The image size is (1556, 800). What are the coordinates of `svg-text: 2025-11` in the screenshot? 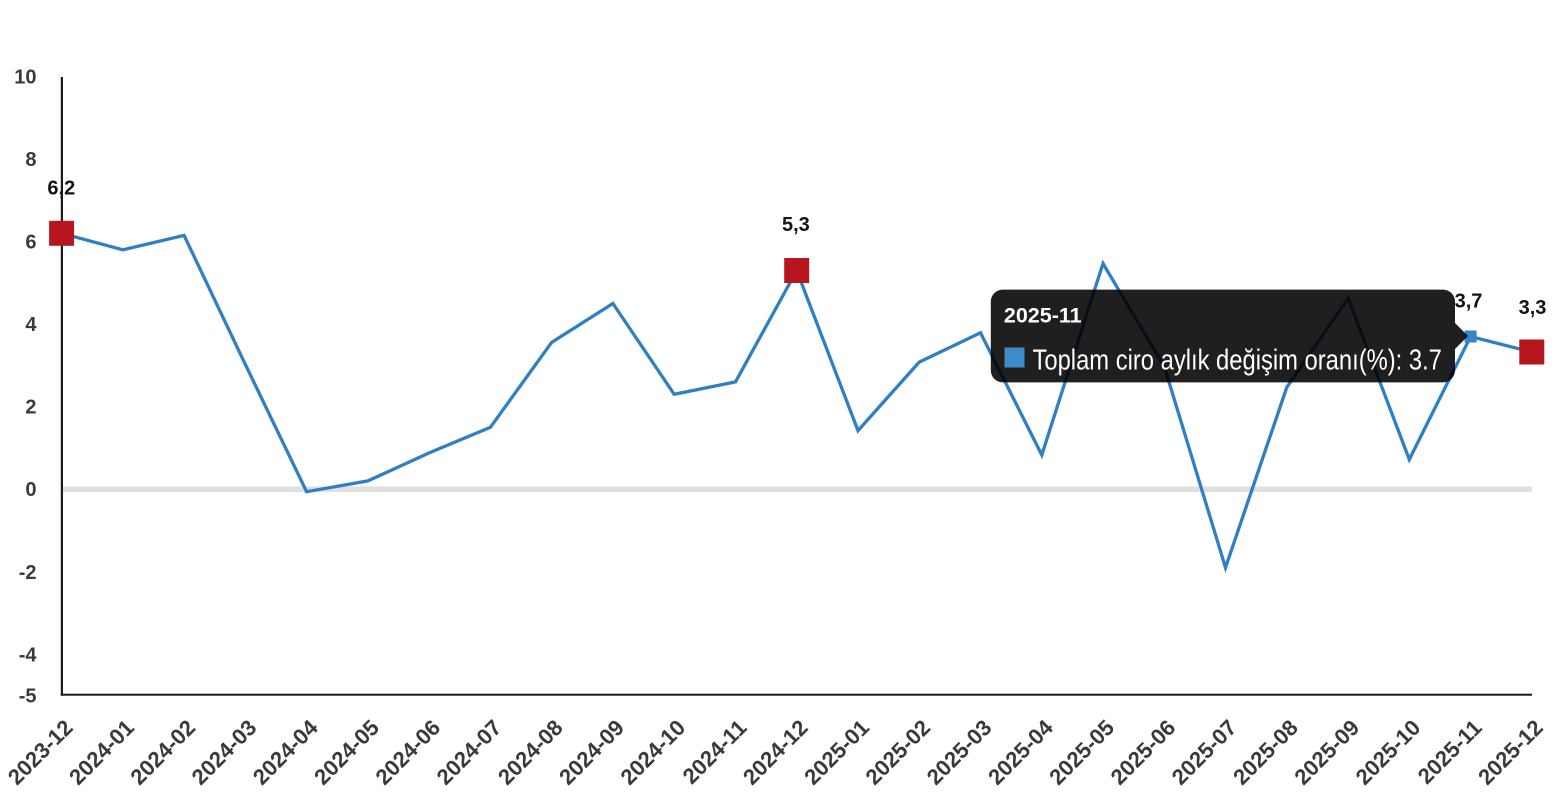 It's located at (1043, 316).